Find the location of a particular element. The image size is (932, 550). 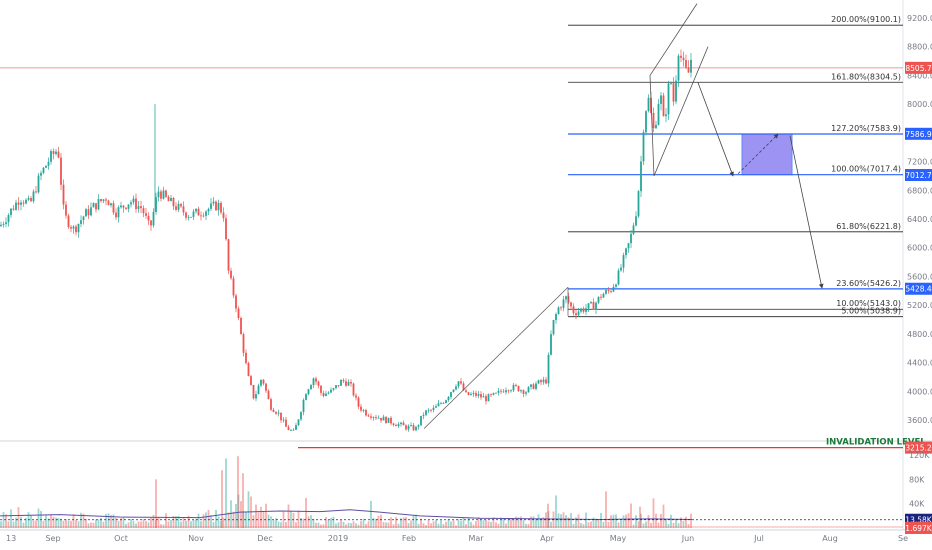

channel-line-upper is located at coordinates (673, 39).